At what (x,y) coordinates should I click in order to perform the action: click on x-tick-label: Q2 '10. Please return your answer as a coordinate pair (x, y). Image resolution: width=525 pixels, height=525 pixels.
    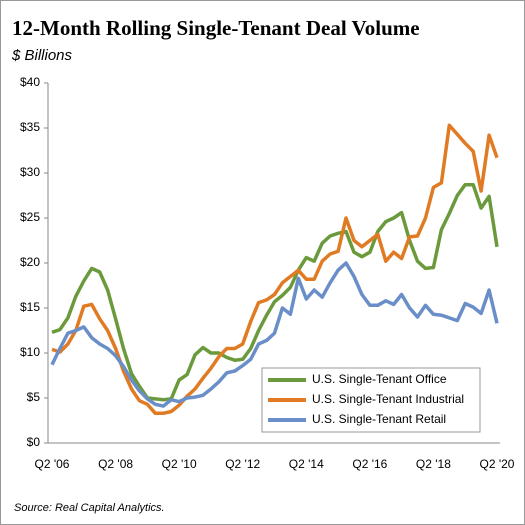
    Looking at the image, I should click on (179, 464).